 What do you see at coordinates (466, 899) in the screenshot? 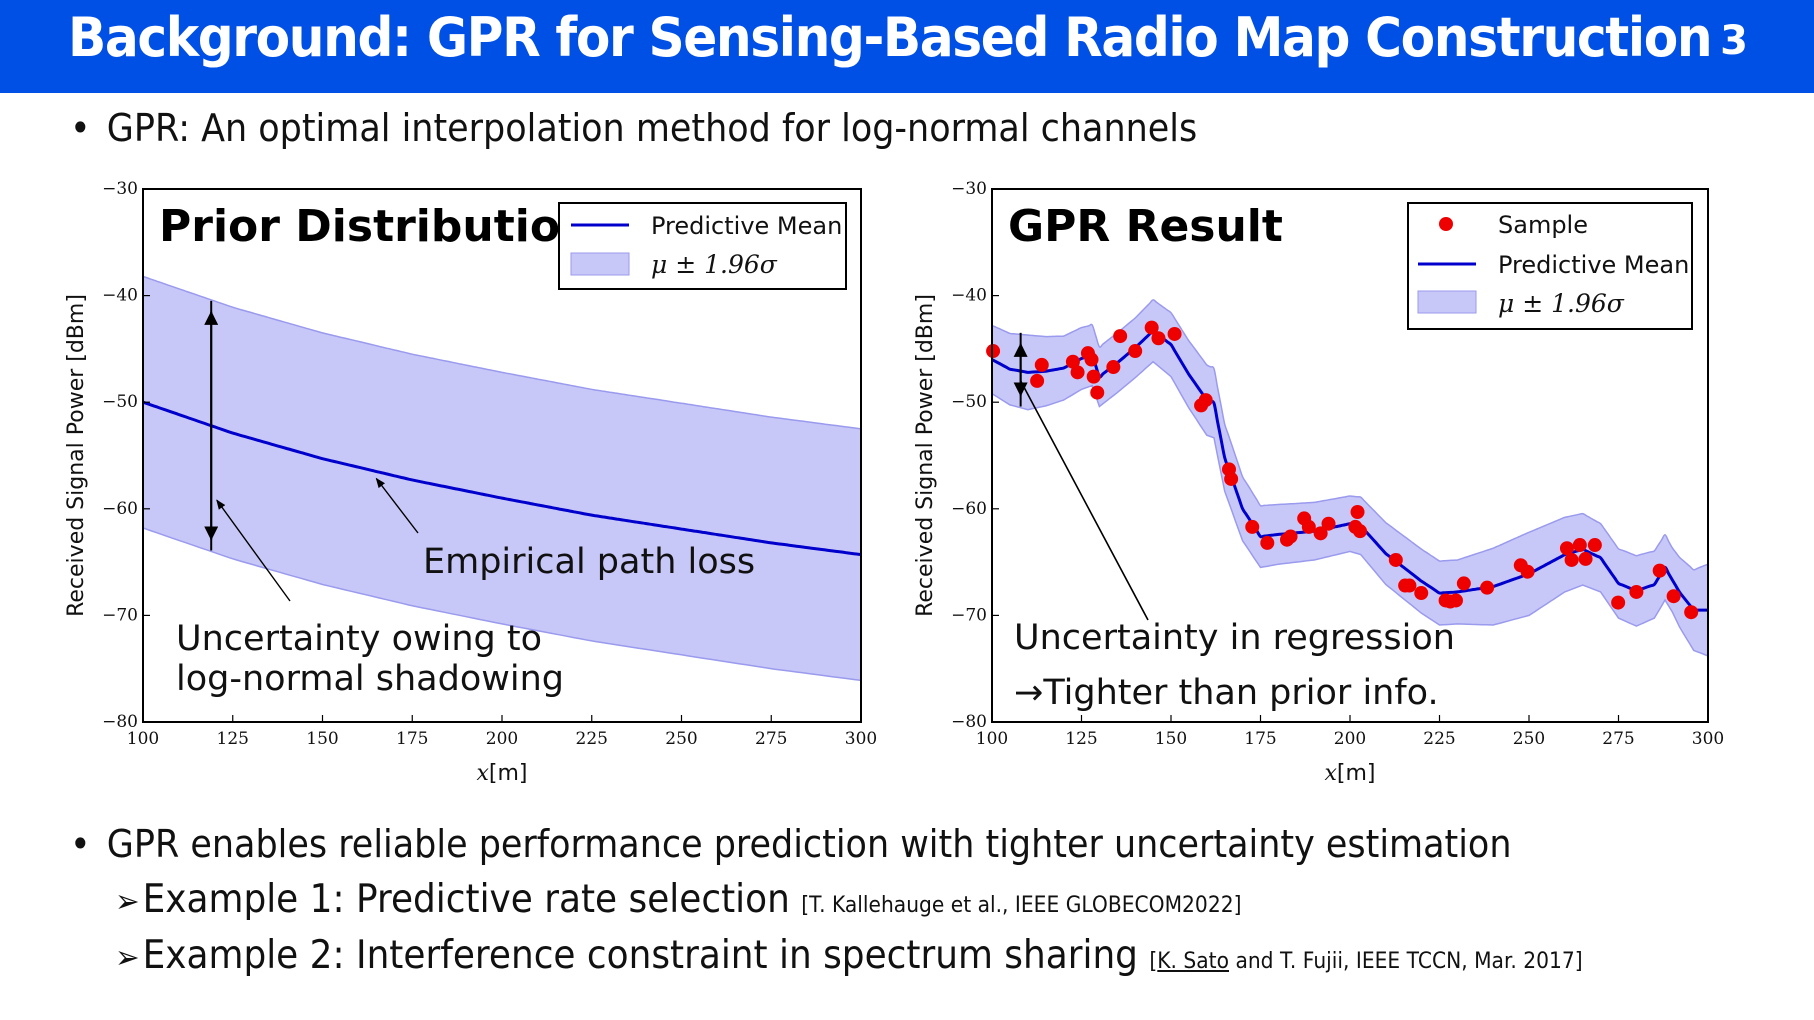
I see `example-1-text: Example 1: Predictive rate selection` at bounding box center [466, 899].